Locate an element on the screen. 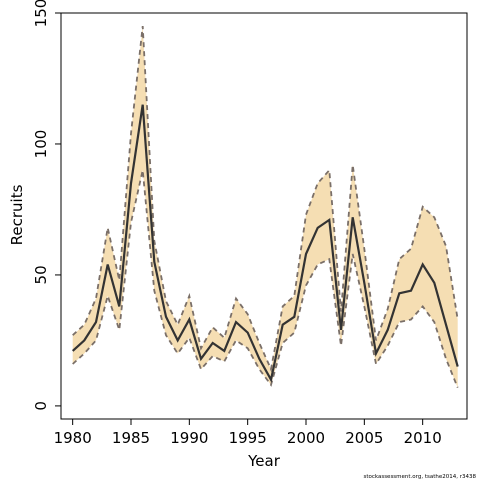 The width and height of the screenshot is (480, 480). source-note: stockassessment.org, tsathe2014, r3438 is located at coordinates (419, 477).